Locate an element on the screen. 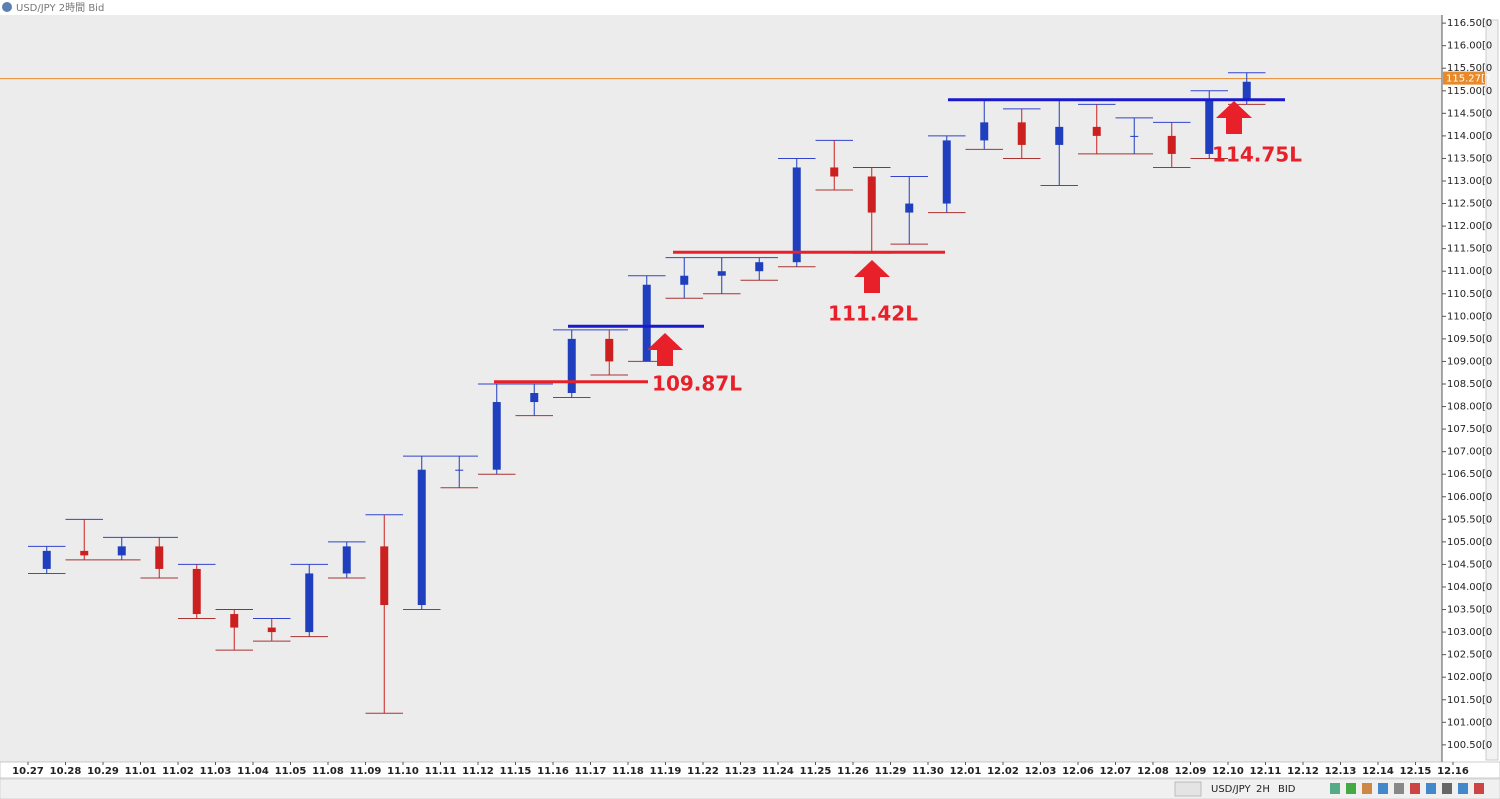 Image resolution: width=1500 pixels, height=799 pixels. x-tick-label: 12.14 is located at coordinates (1378, 771).